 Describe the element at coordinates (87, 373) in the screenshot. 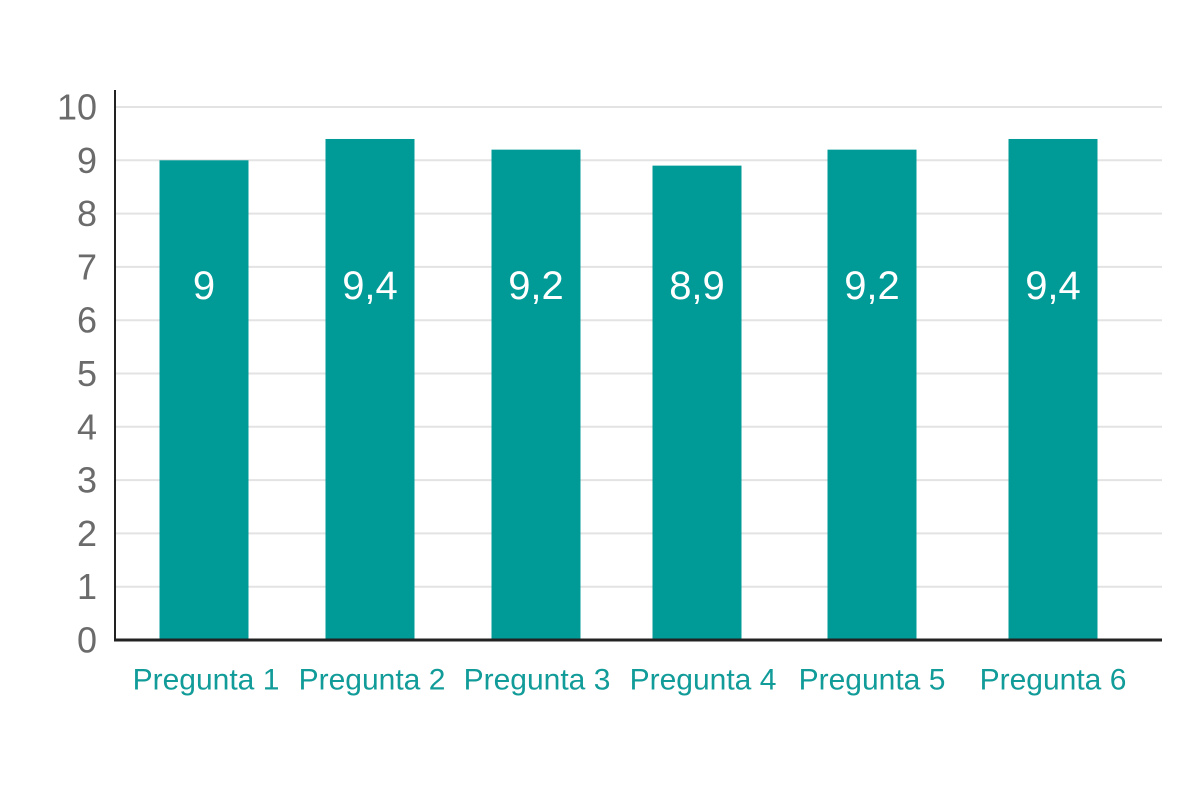

I see `y-tick-label: 5` at that location.